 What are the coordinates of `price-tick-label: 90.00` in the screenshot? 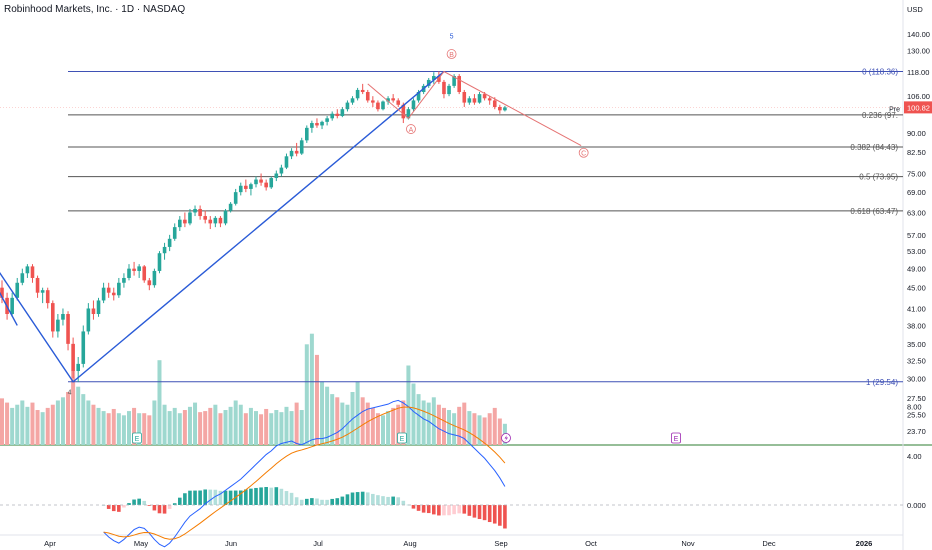 It's located at (916, 133).